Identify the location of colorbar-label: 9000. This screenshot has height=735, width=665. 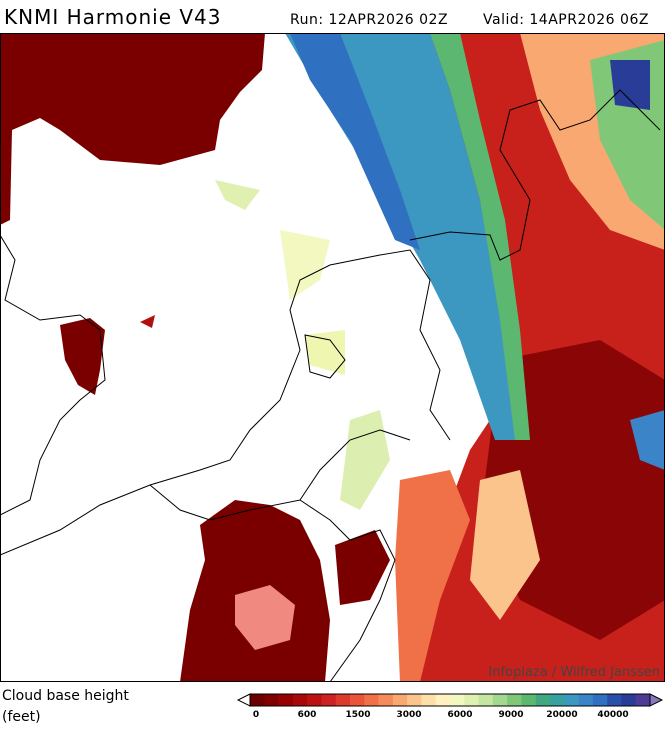
(510, 715).